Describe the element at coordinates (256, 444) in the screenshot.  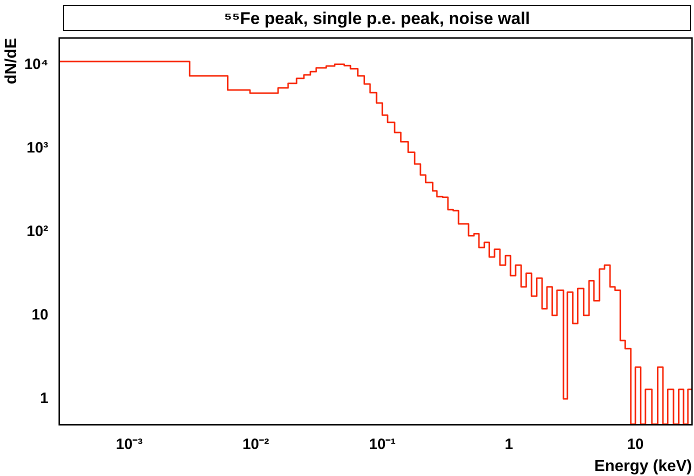
I see `x-tick-label: 10⁻²` at that location.